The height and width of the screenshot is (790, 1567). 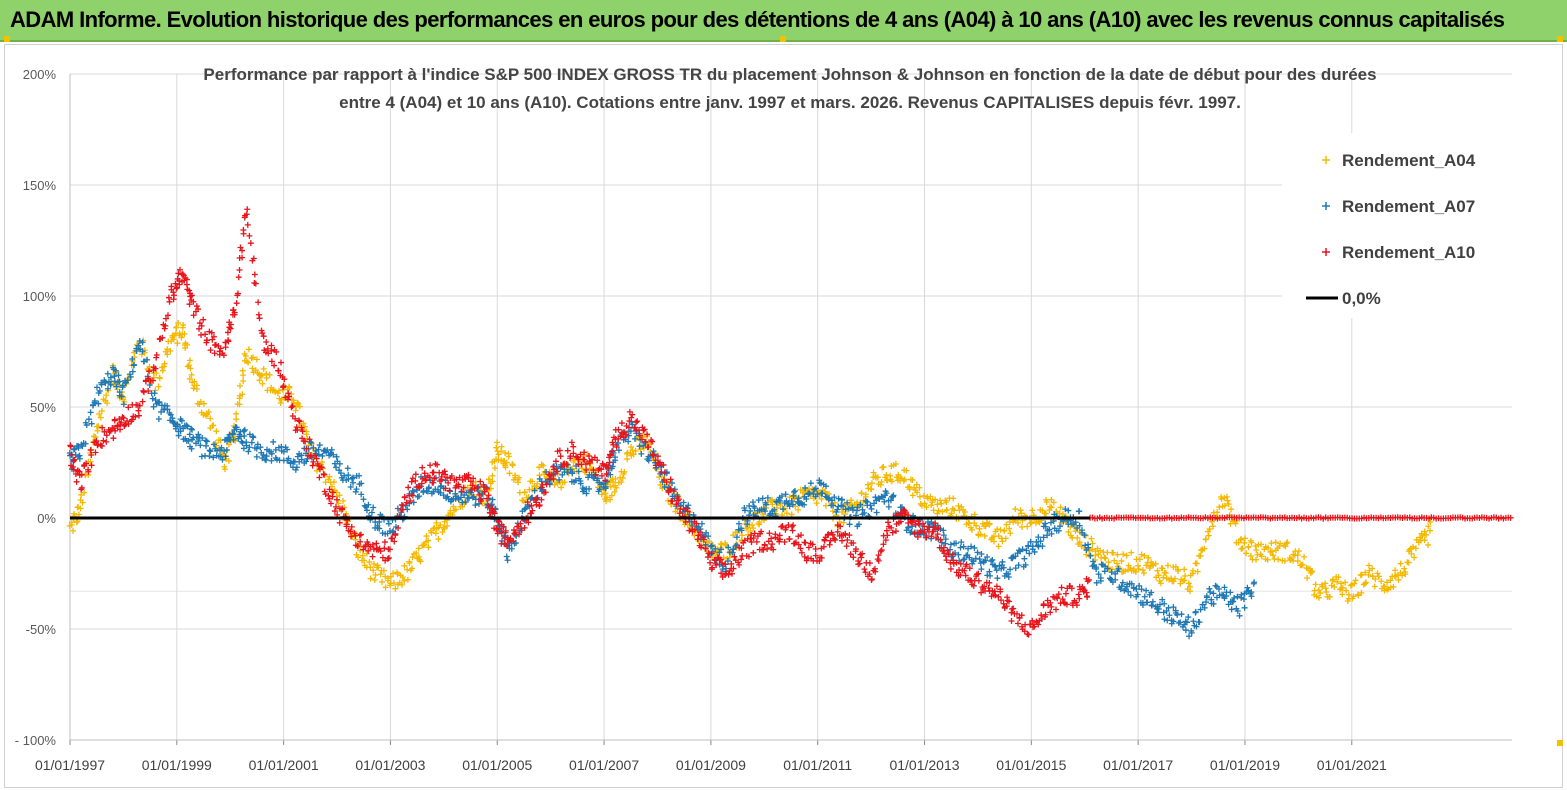 I want to click on frame-handle-bottom-right, so click(x=1560, y=743).